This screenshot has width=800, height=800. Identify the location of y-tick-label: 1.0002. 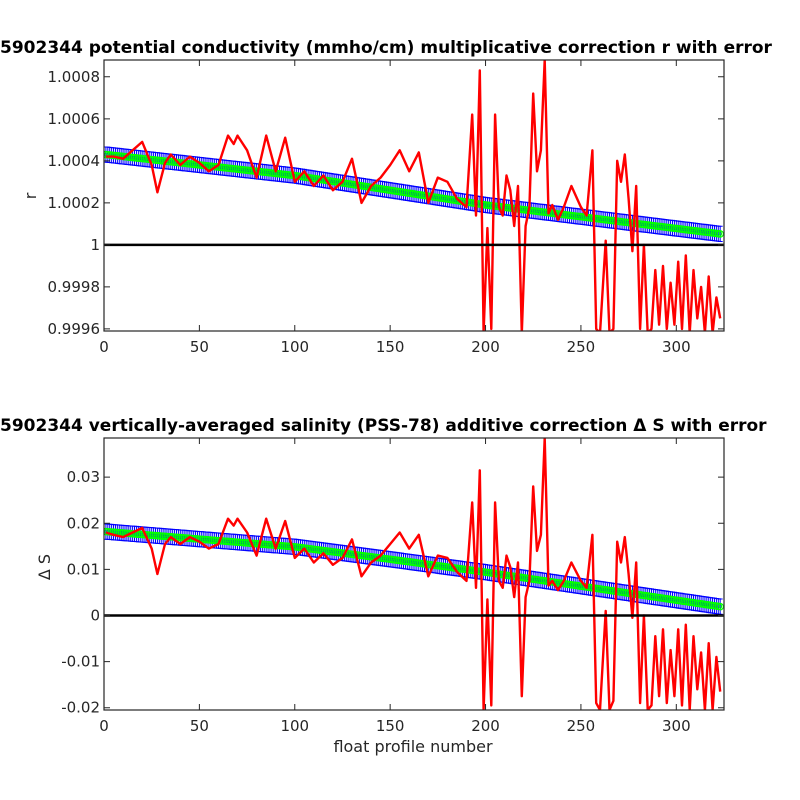
(74, 203).